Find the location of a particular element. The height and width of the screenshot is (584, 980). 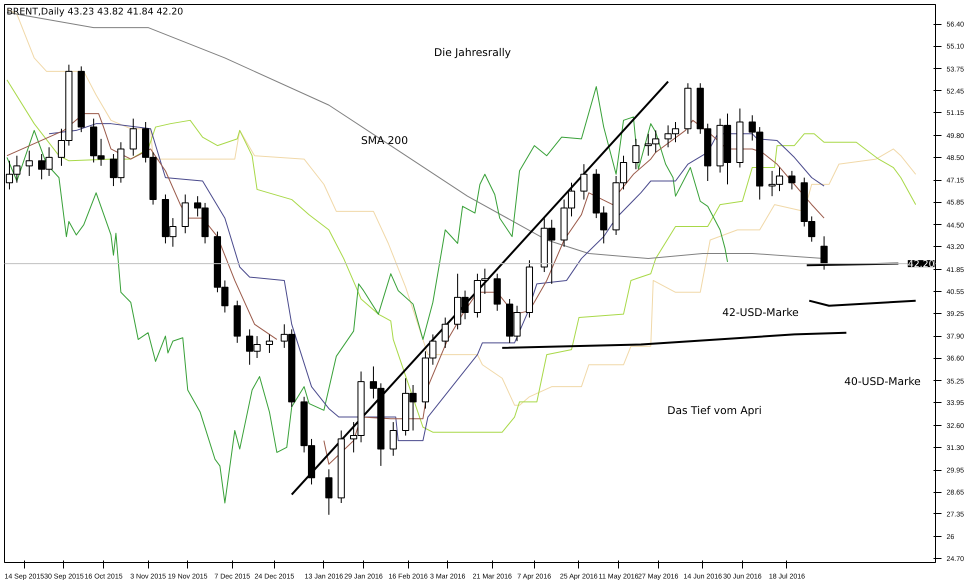

annotation: SMA 200 is located at coordinates (384, 140).